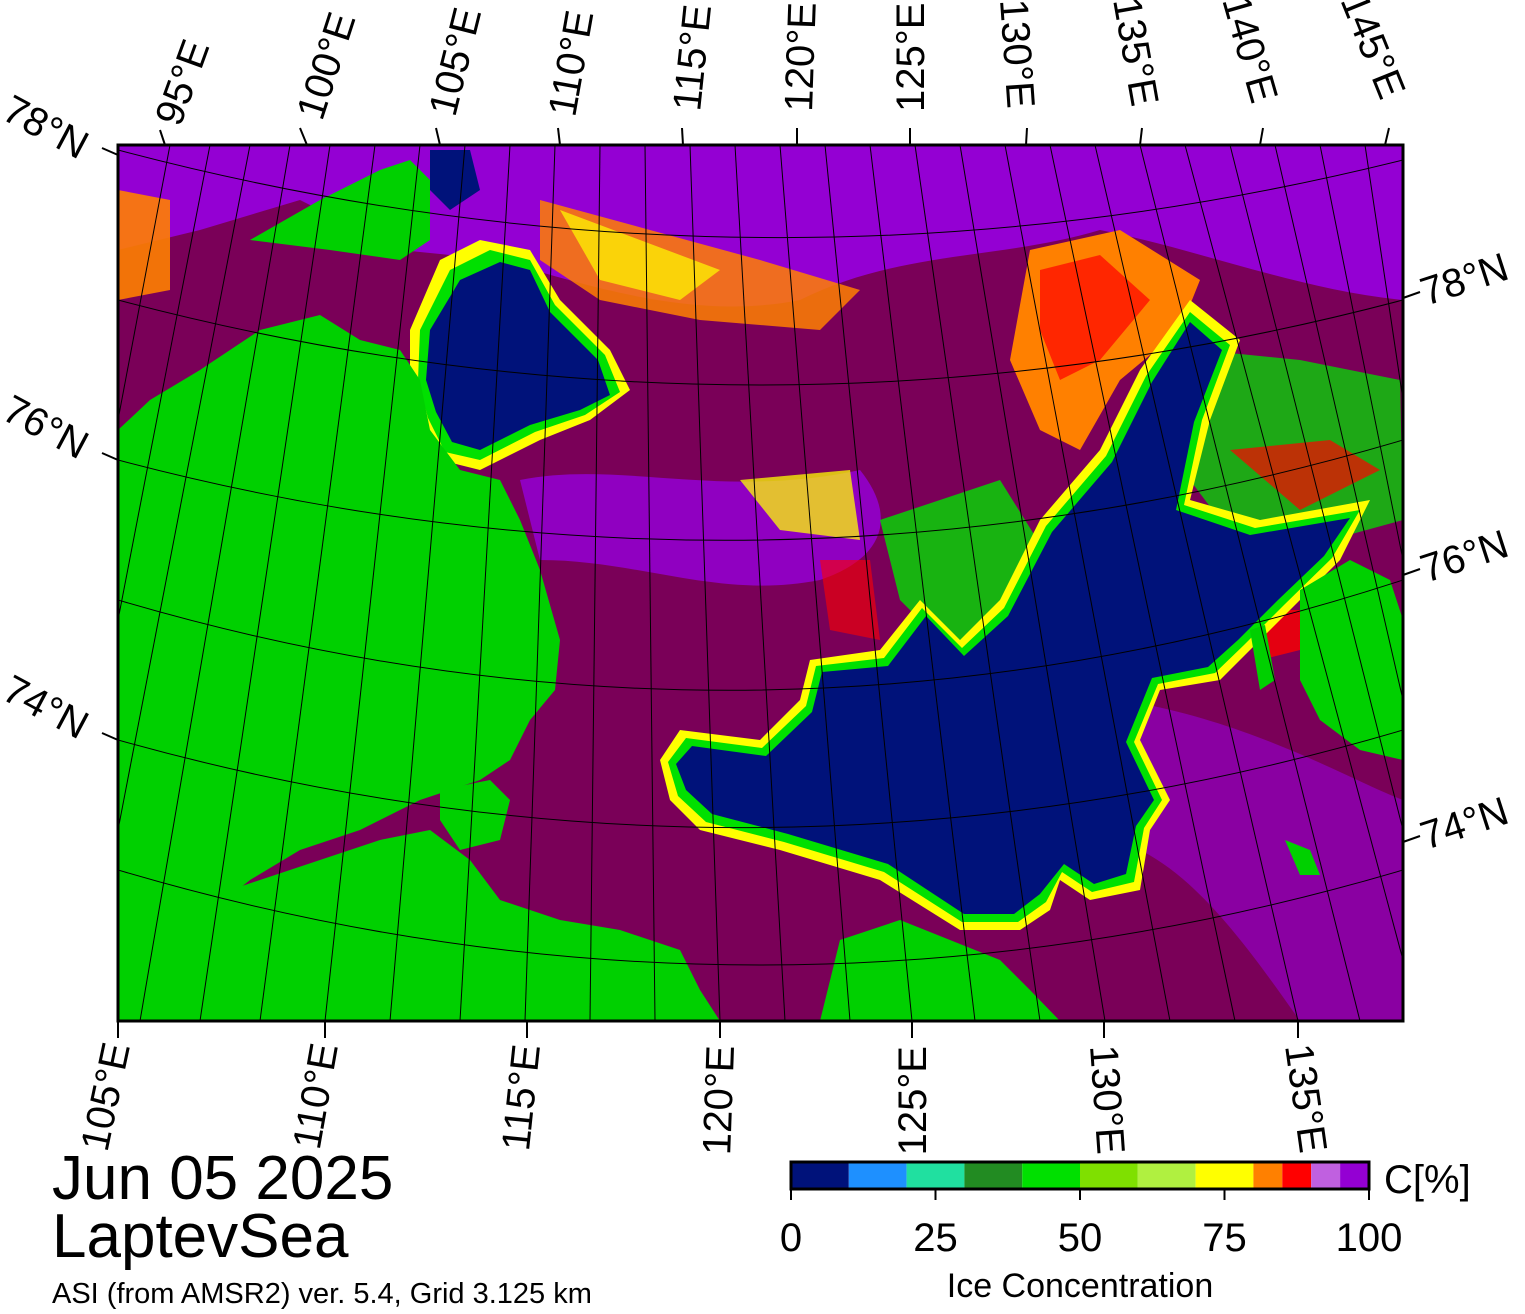 The height and width of the screenshot is (1314, 1525). What do you see at coordinates (316, 1096) in the screenshot?
I see `bottom-lon-label: 110°E` at bounding box center [316, 1096].